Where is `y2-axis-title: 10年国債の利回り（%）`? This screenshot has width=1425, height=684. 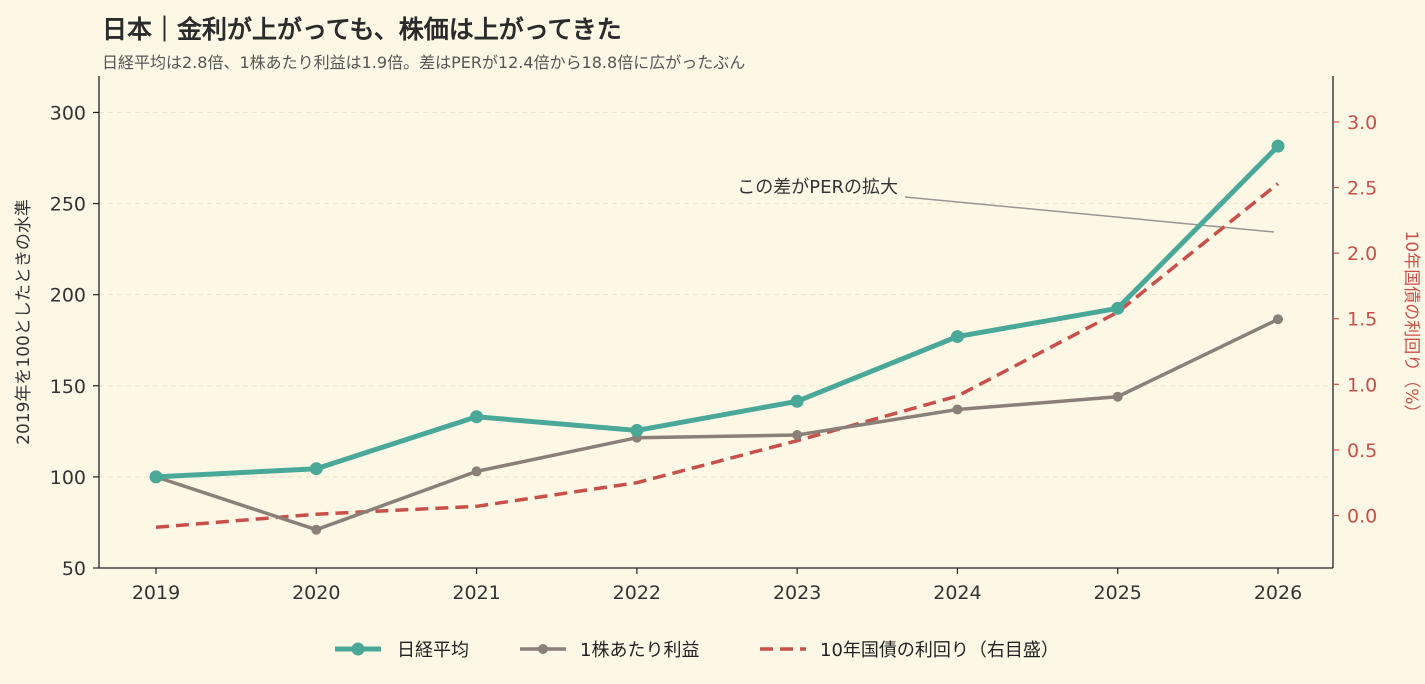
y2-axis-title: 10年国債の利回り（%） is located at coordinates (1411, 326).